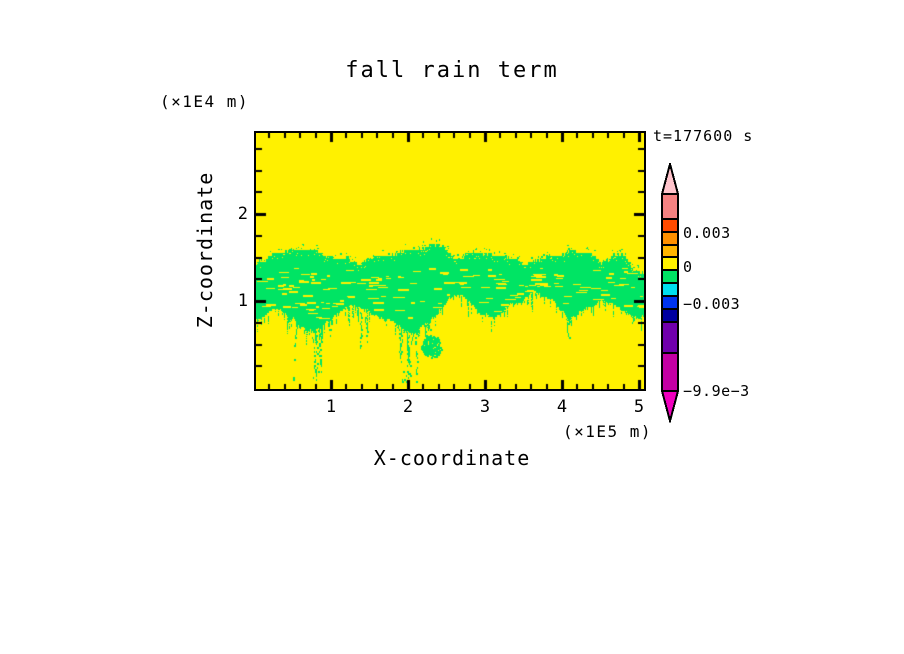  What do you see at coordinates (205, 101) in the screenshot?
I see `y-axis-unit-label: (×1E4 m)` at bounding box center [205, 101].